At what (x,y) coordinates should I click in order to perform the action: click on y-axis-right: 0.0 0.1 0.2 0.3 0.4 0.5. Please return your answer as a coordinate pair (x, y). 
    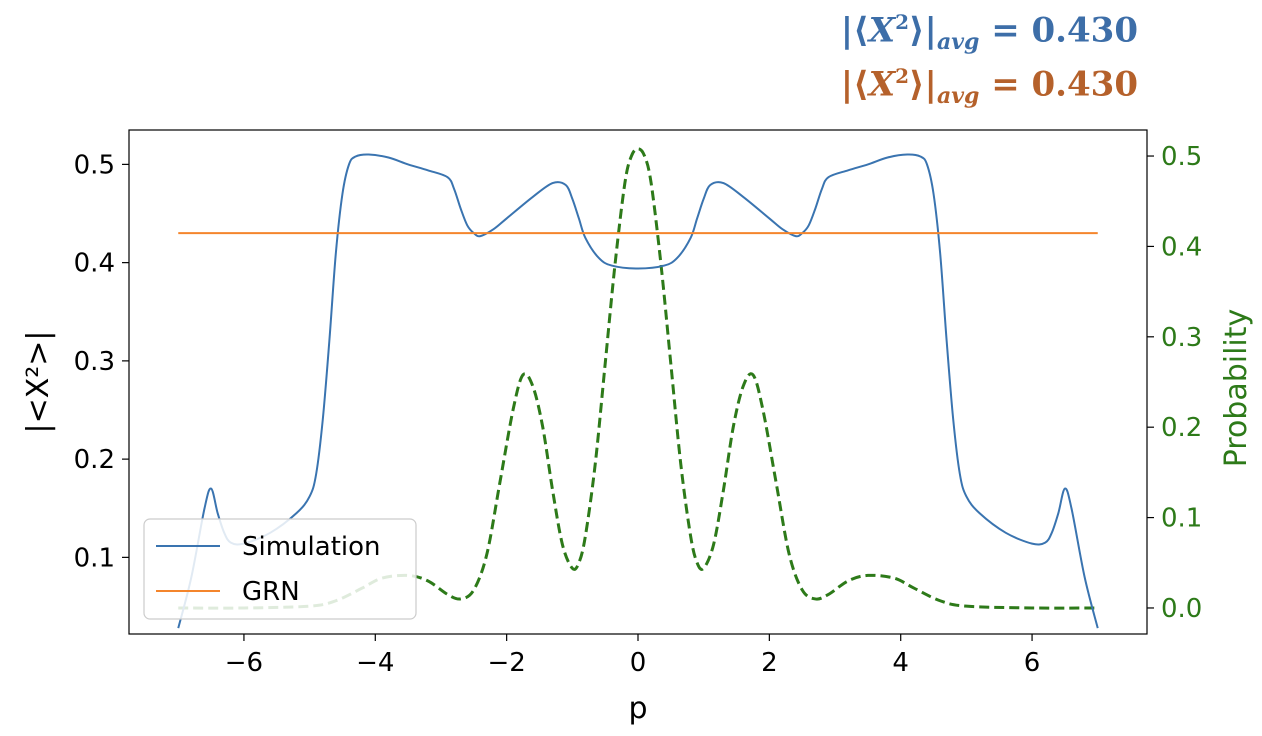
    Looking at the image, I should click on (1174, 383).